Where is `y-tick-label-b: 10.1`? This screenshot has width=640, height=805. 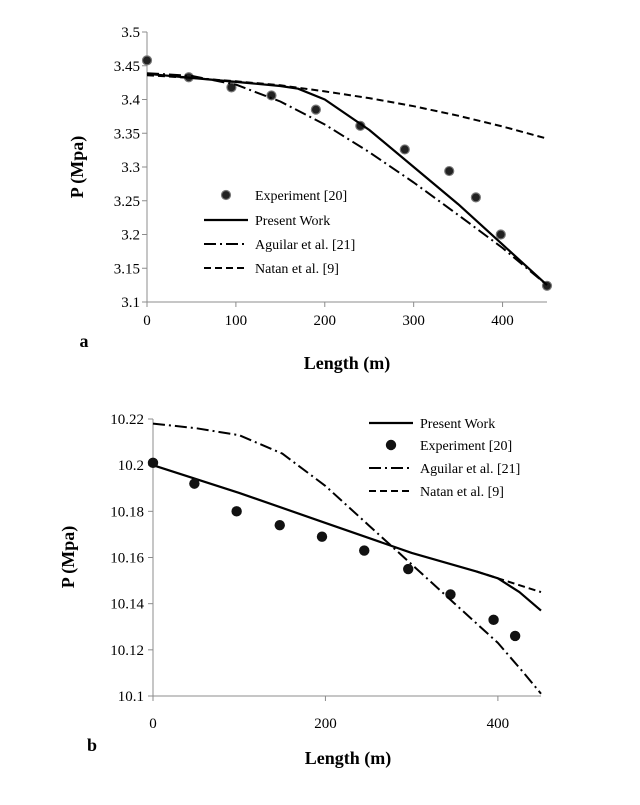 y-tick-label-b: 10.1 is located at coordinates (131, 697).